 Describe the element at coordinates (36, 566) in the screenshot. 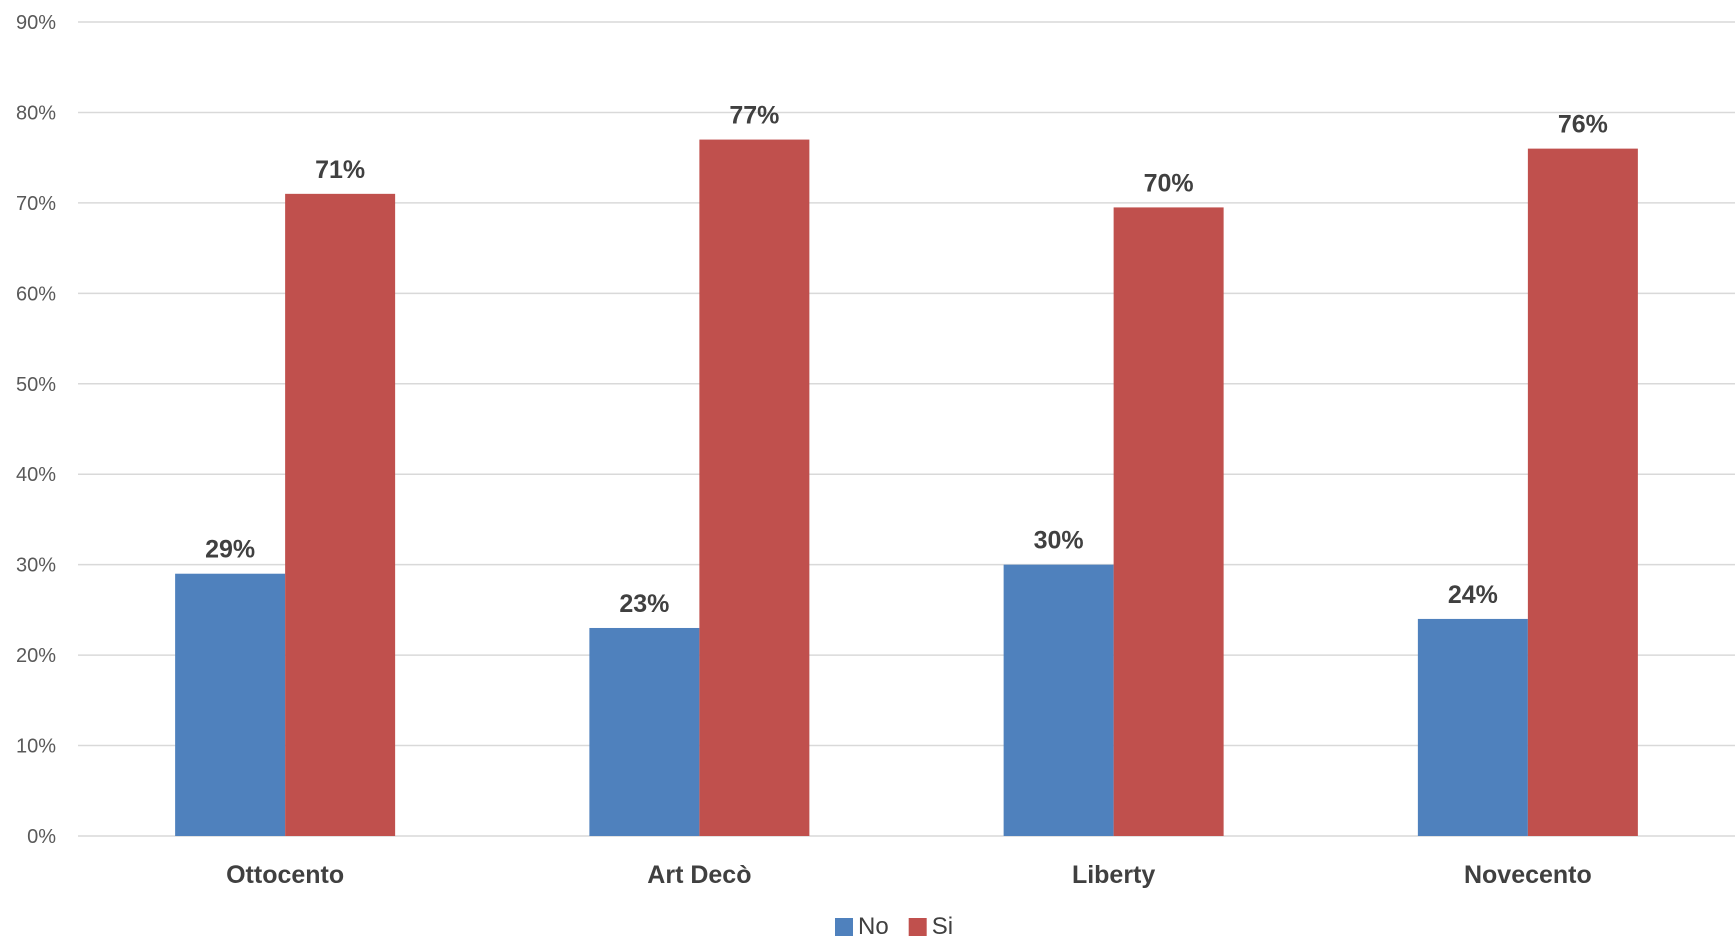

I see `y-tick-label: 30%` at that location.